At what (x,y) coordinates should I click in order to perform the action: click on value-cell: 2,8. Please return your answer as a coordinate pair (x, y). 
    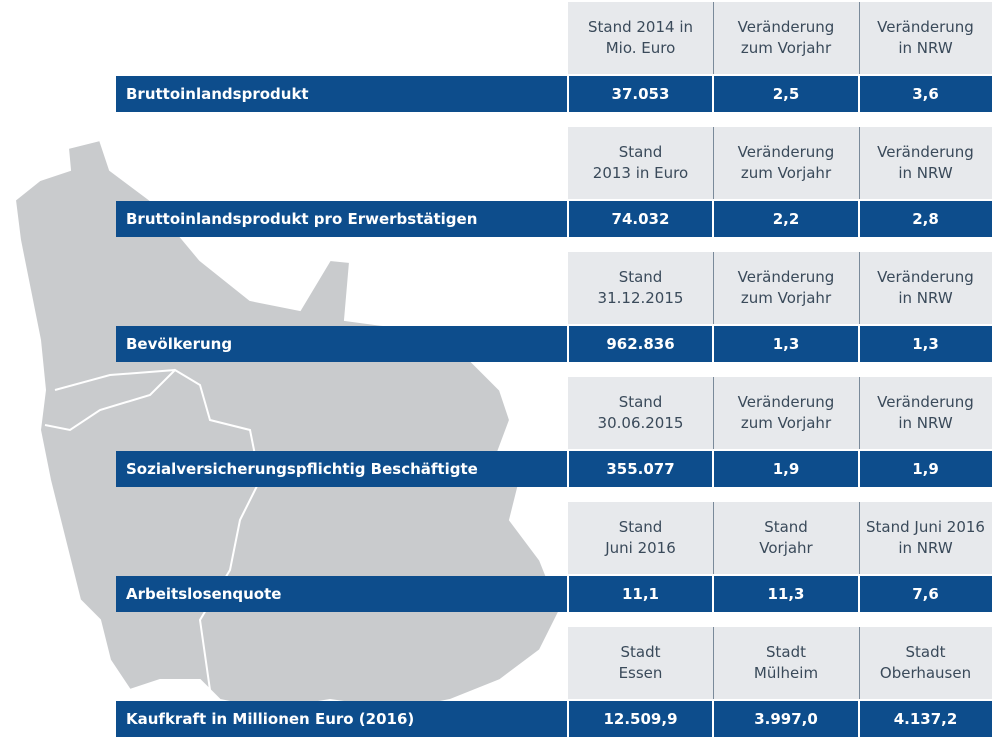
    Looking at the image, I should click on (925, 219).